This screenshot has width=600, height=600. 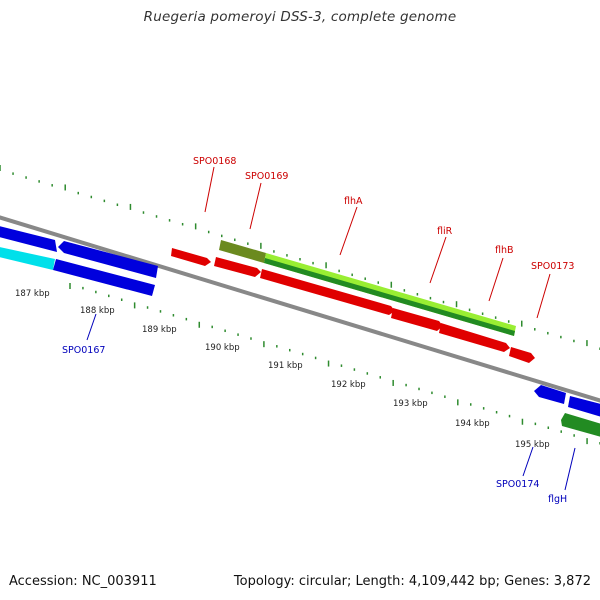 I want to click on accession-text: Accession: NC_003911, so click(x=83, y=581).